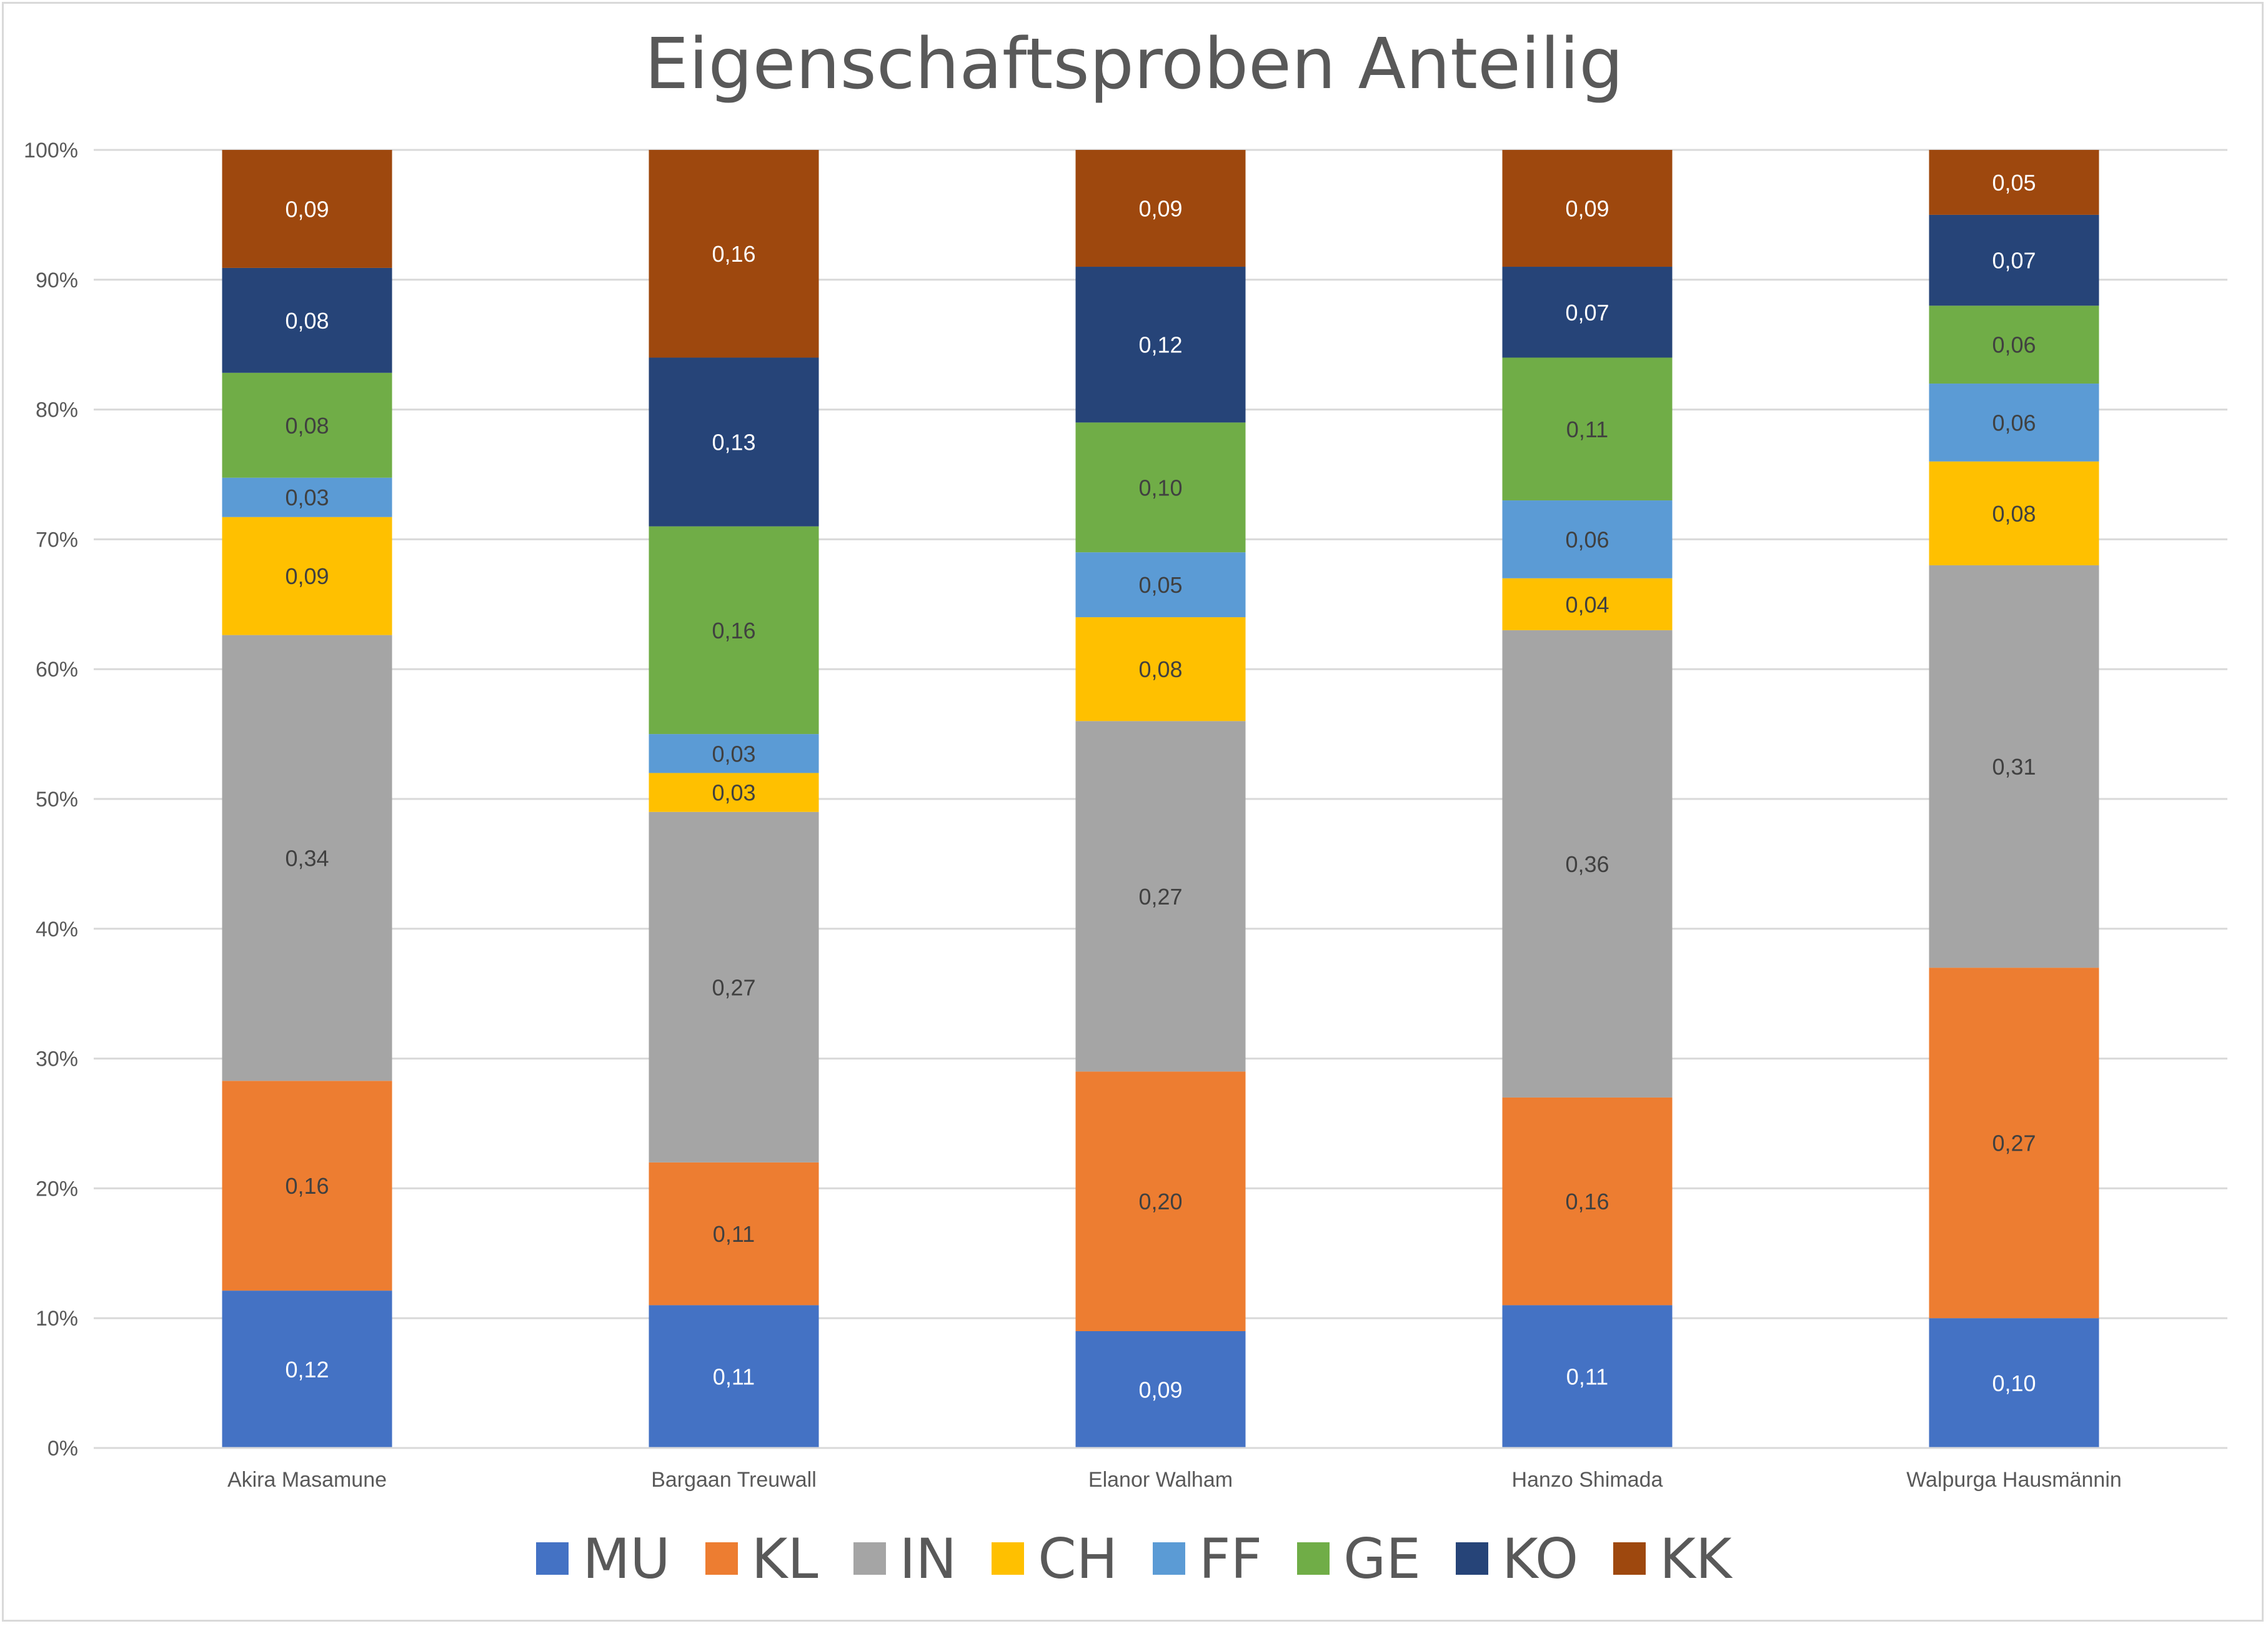  Describe the element at coordinates (1382, 1558) in the screenshot. I see `legend-label: GE` at that location.